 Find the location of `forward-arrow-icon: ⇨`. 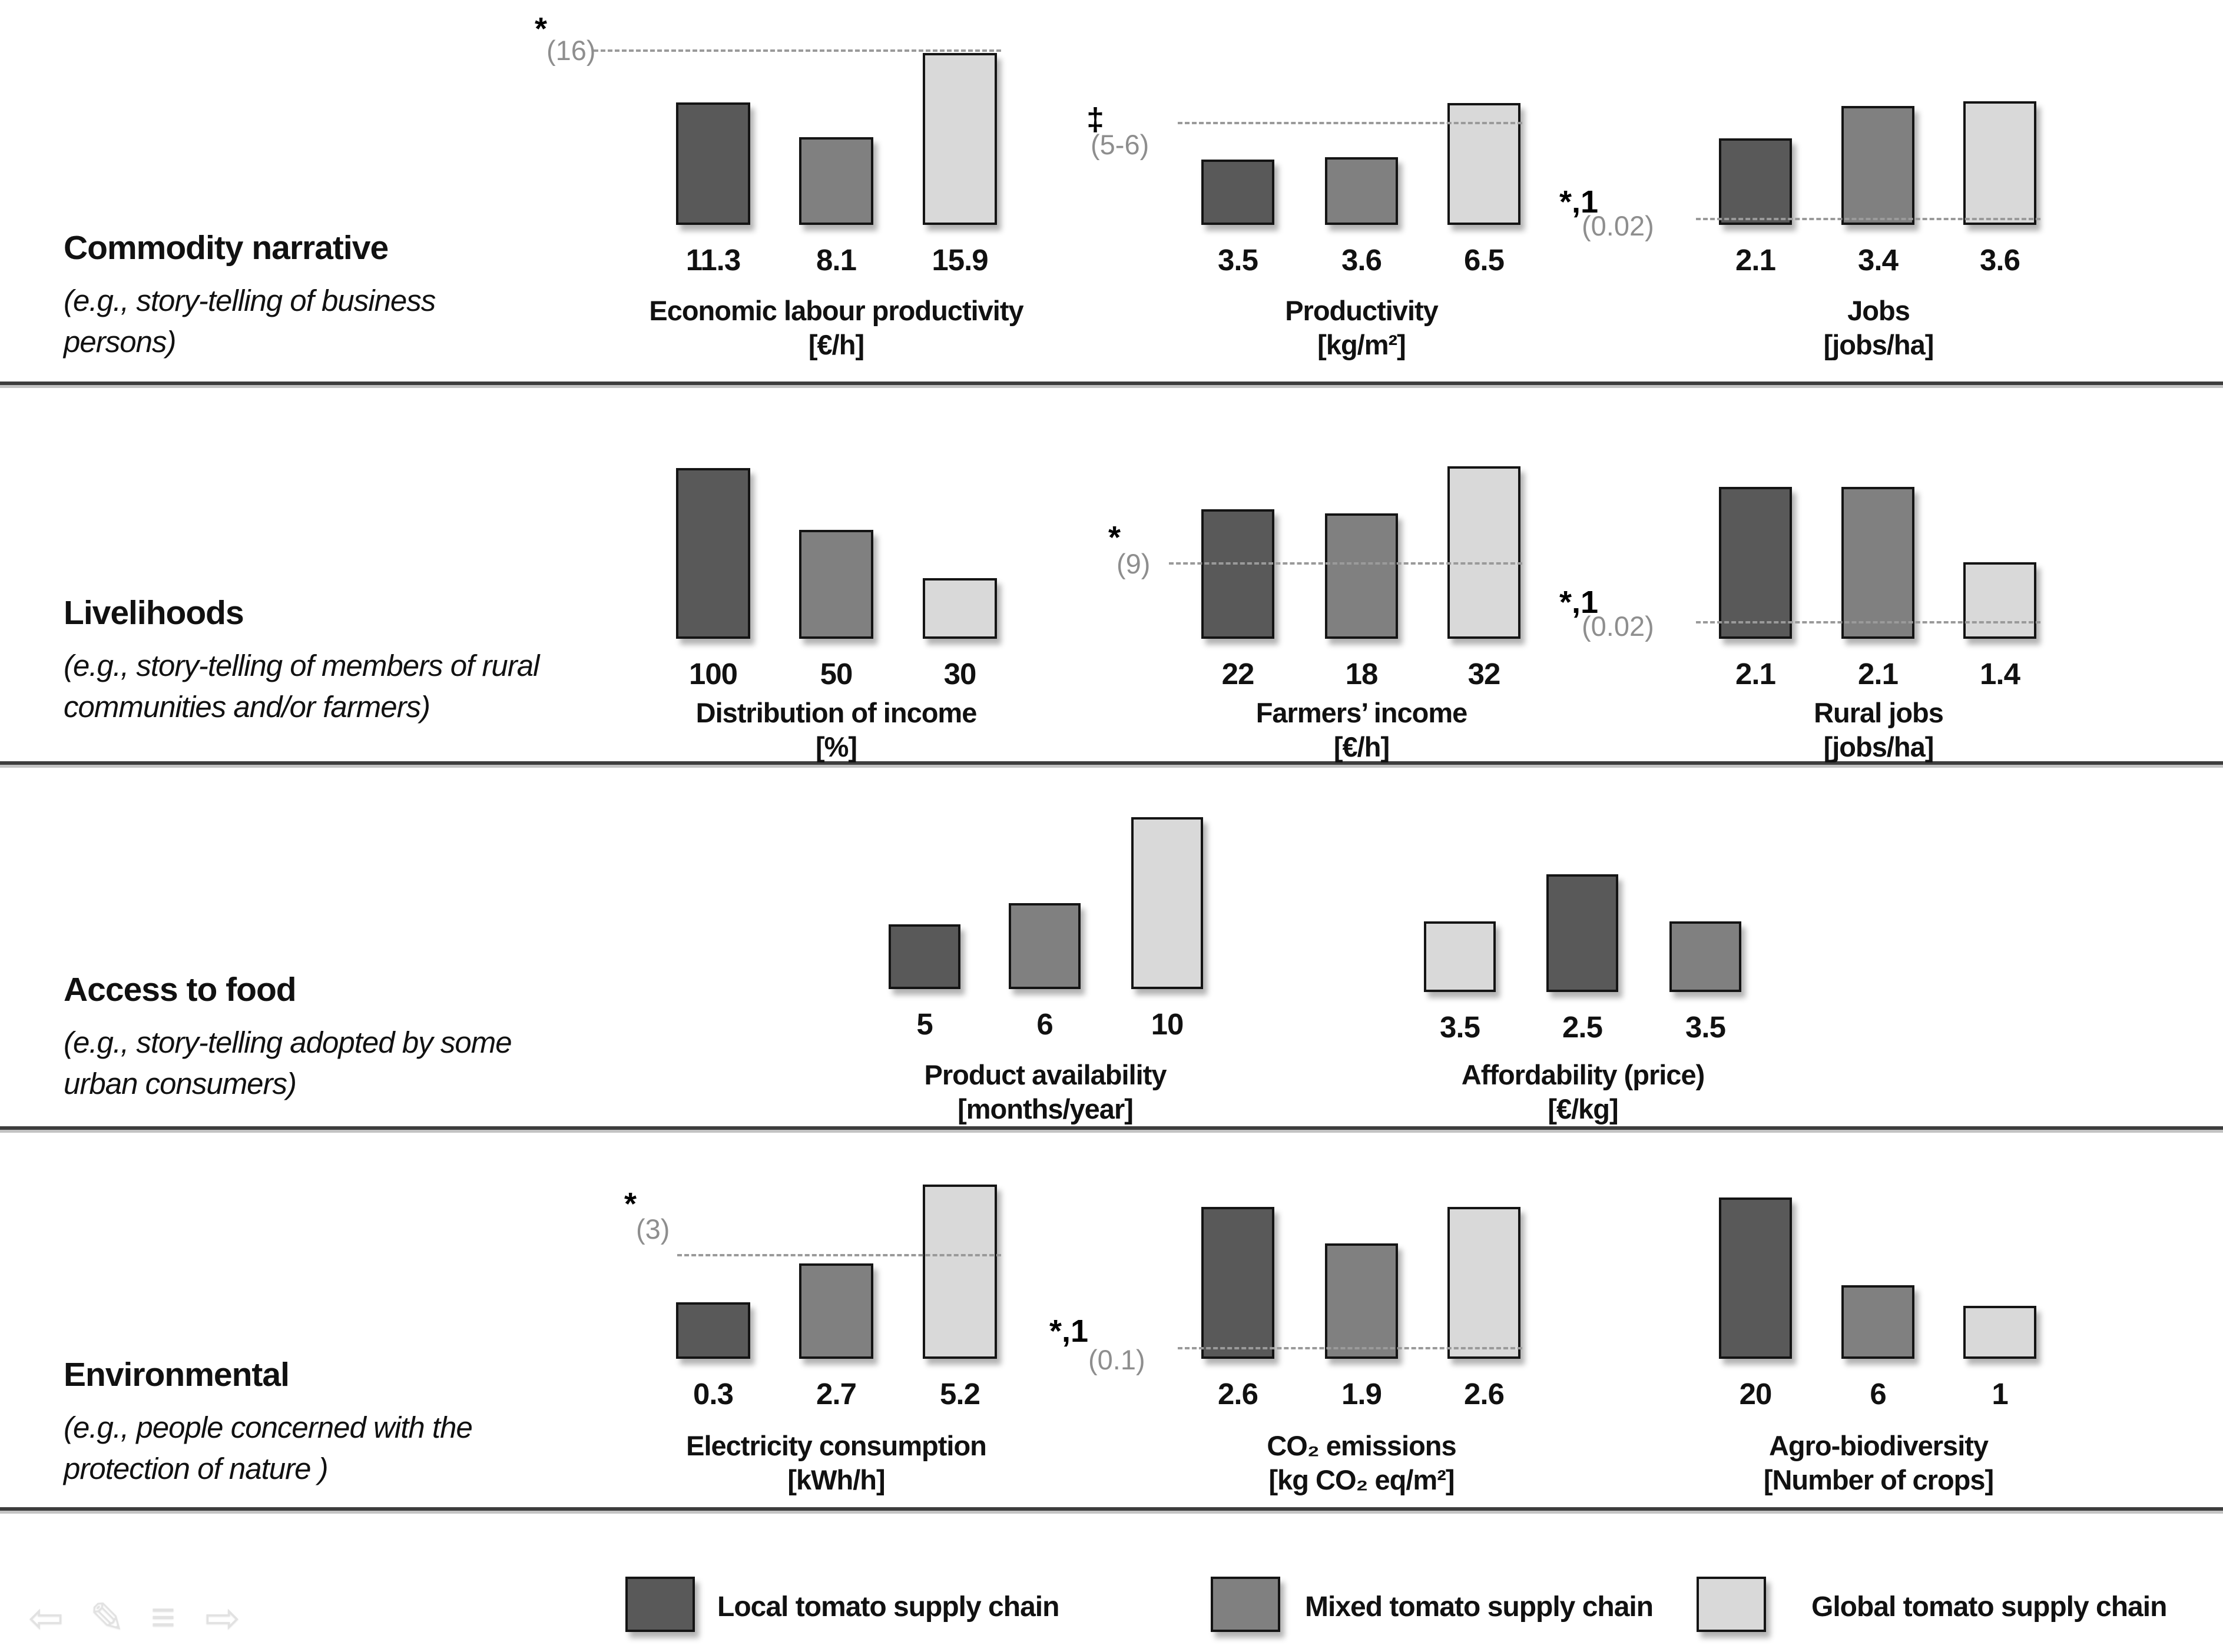

forward-arrow-icon: ⇨ is located at coordinates (223, 1618).